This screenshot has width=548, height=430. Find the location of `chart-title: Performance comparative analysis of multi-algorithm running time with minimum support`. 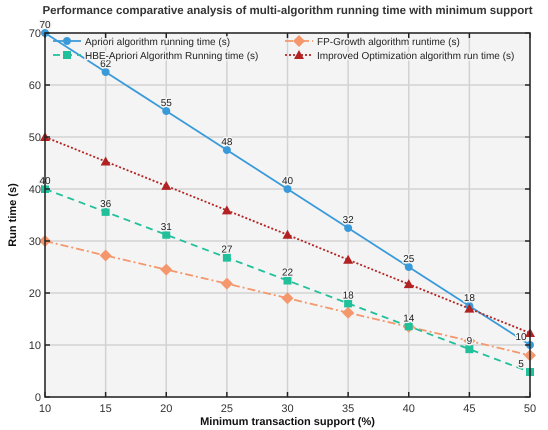

chart-title: Performance comparative analysis of multi-algorithm running time with minimum support is located at coordinates (287, 11).